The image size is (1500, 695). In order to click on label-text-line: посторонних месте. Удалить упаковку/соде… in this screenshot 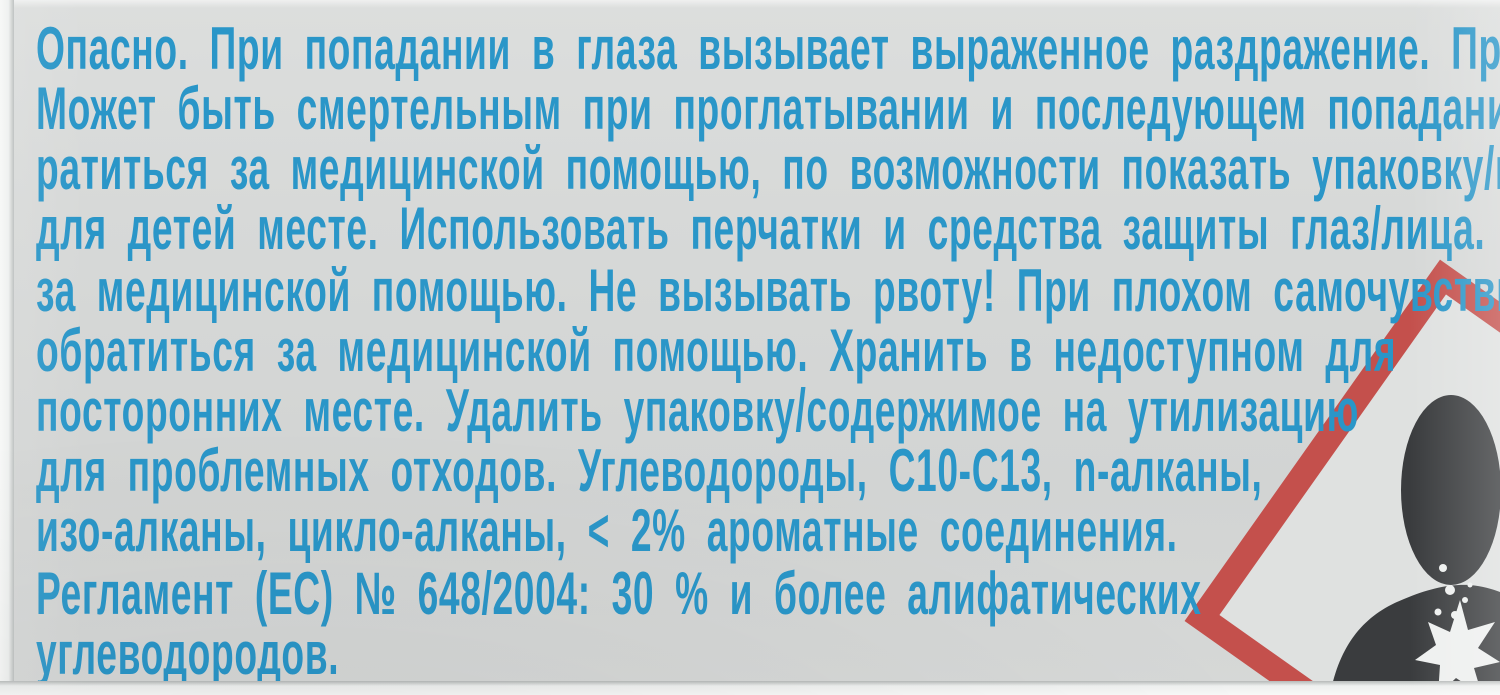, I will do `click(698, 410)`.